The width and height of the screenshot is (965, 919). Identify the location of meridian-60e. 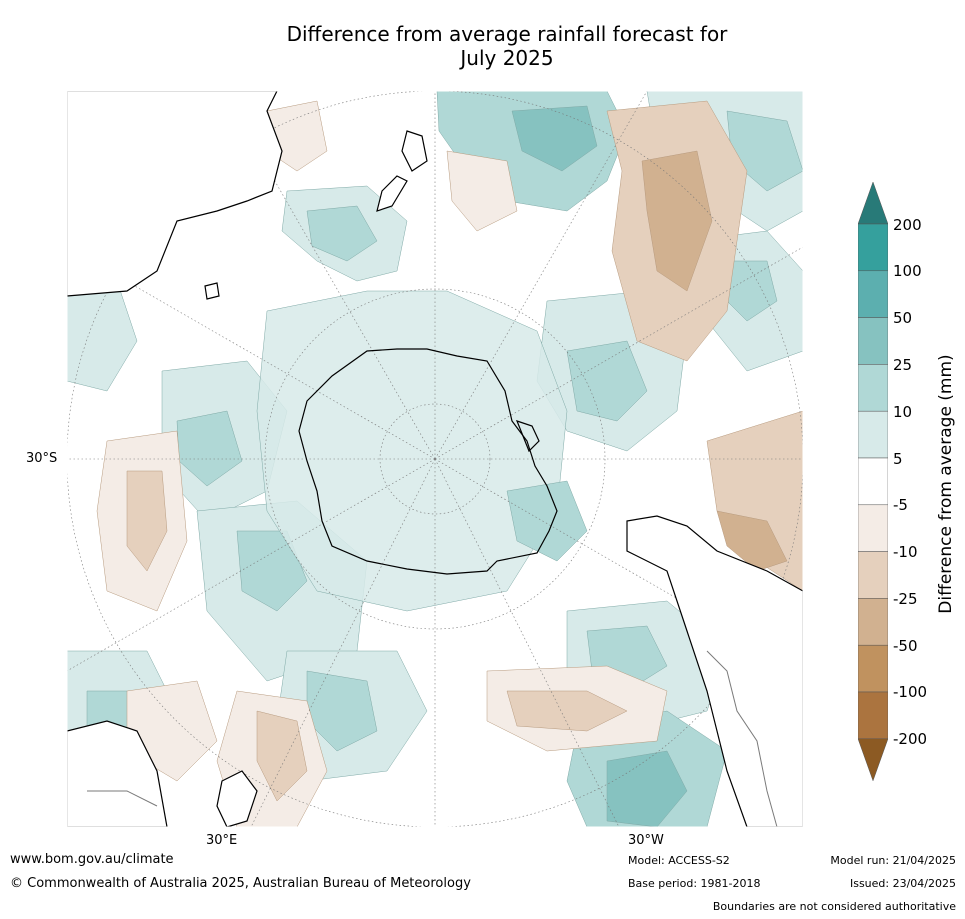
(251, 565).